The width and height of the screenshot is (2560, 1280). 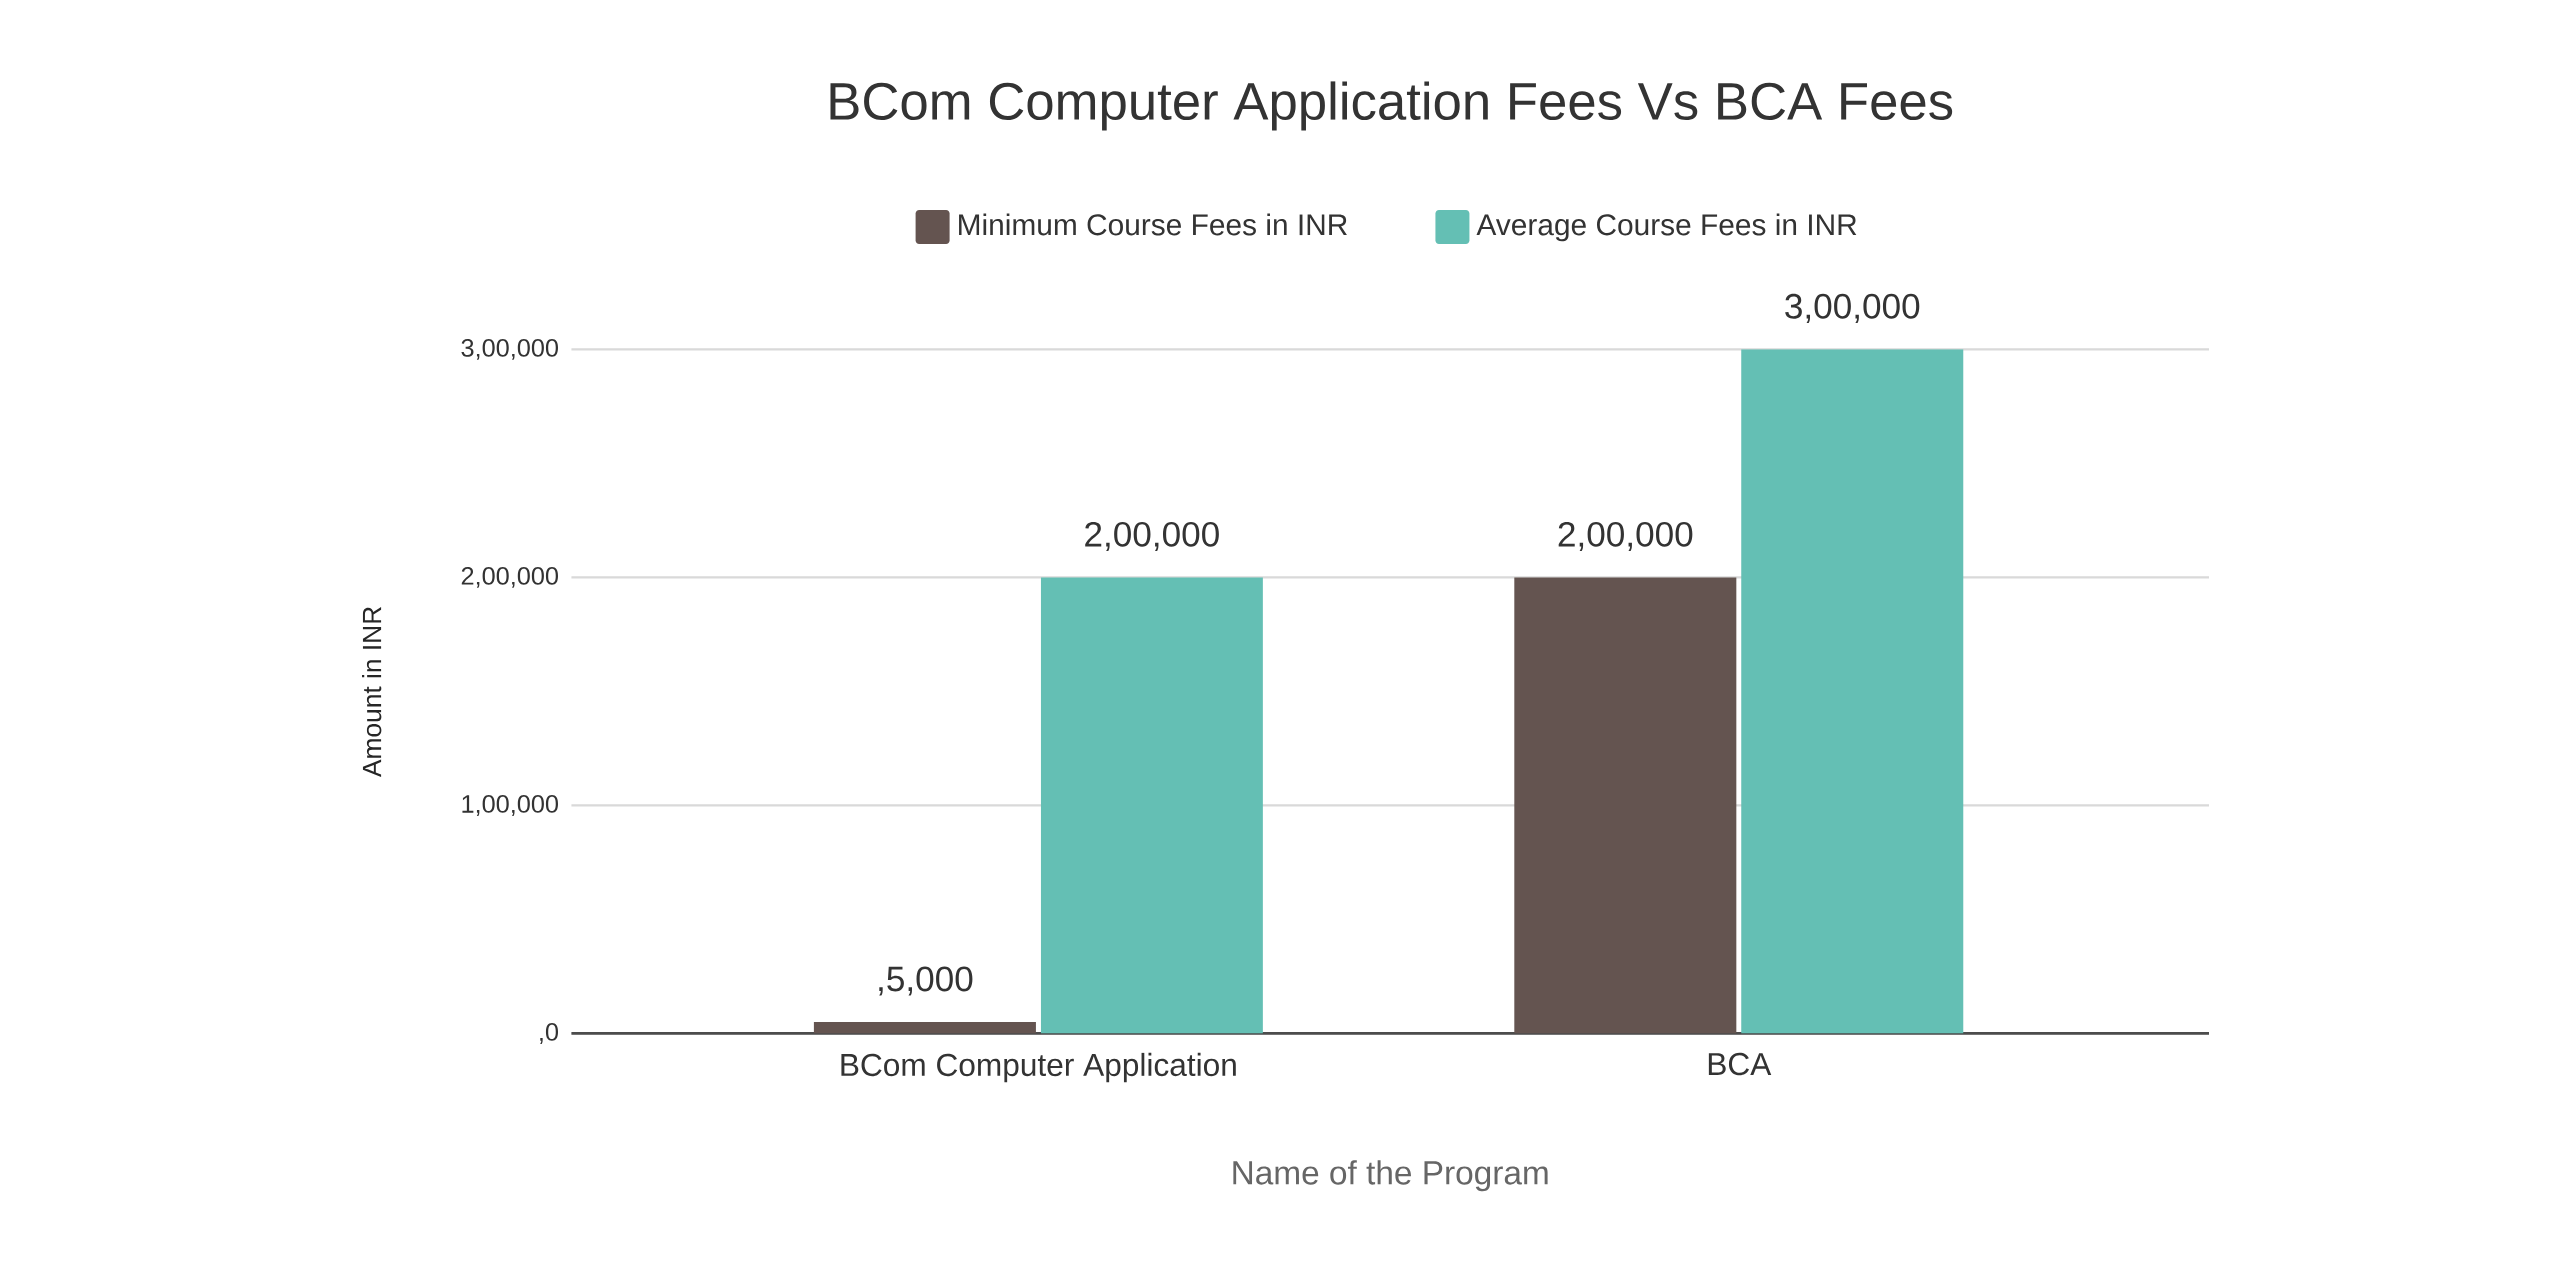 I want to click on legend-label: Average Course Fees in INR, so click(x=1666, y=227).